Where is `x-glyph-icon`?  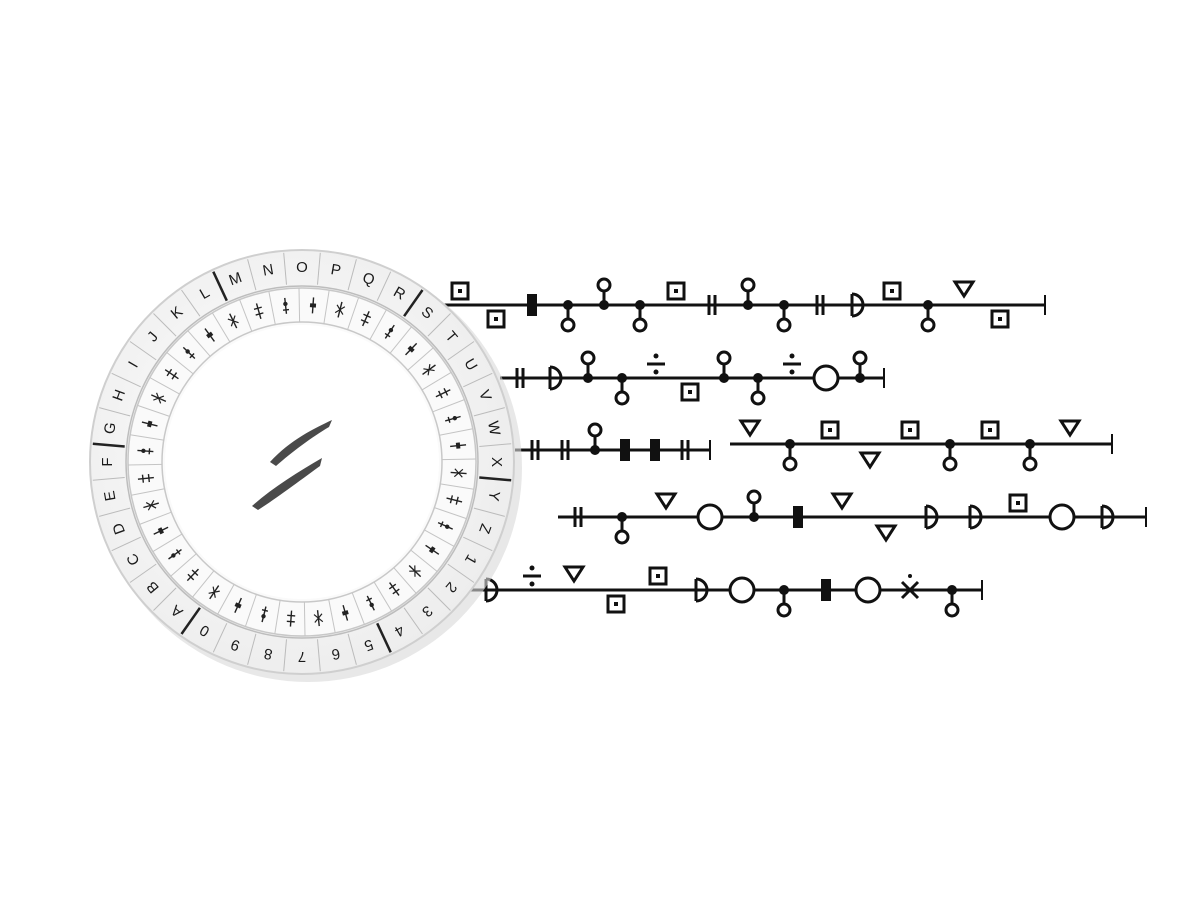
x-glyph-icon is located at coordinates (910, 587).